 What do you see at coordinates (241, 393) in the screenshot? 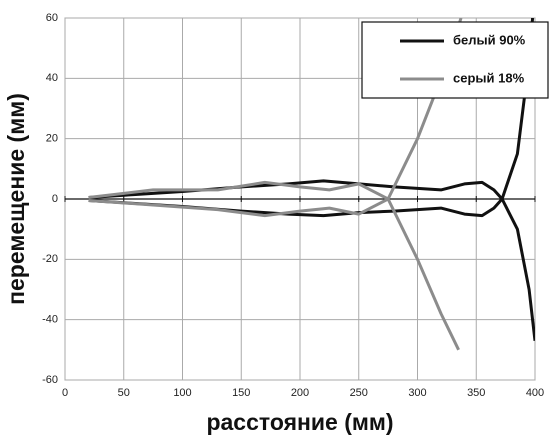
I see `x-tick-label: 150` at bounding box center [241, 393].